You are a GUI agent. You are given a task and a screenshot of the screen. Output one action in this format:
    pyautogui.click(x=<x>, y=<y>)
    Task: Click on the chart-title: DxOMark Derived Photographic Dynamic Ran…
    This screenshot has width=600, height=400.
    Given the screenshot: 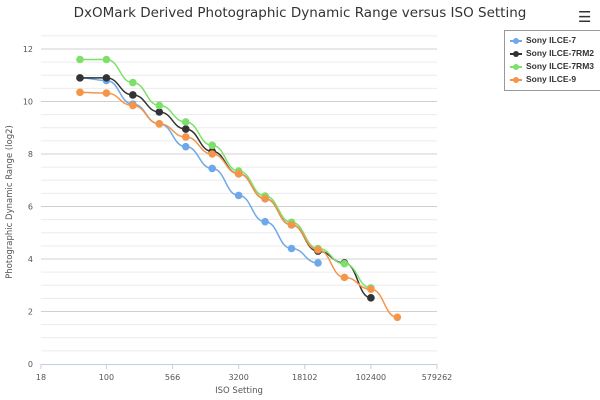 What is the action you would take?
    pyautogui.click(x=300, y=13)
    